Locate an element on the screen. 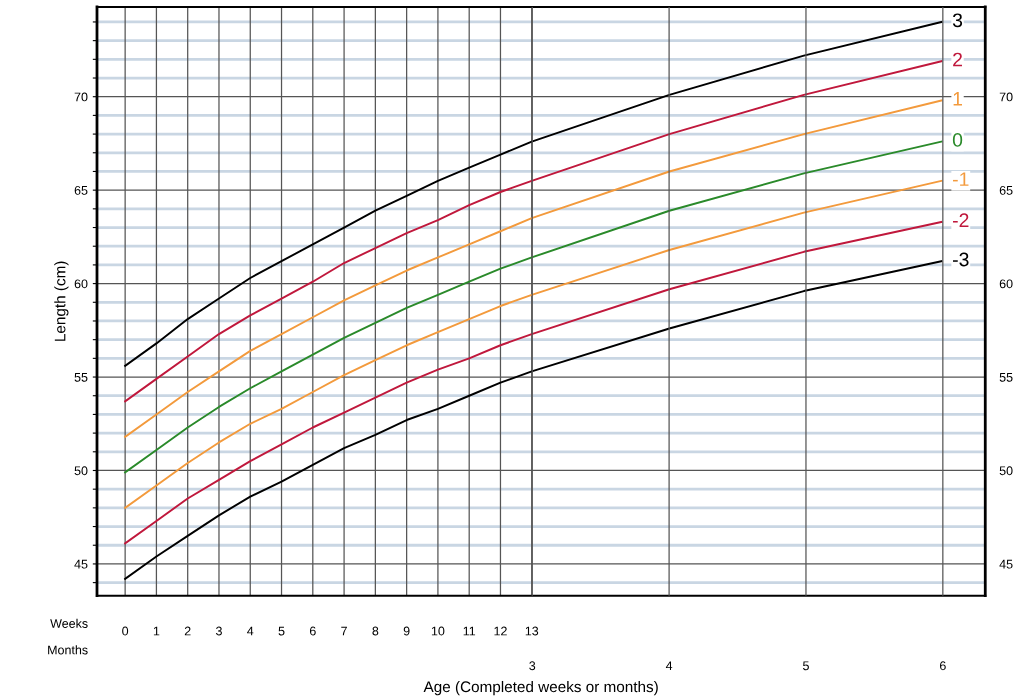  y-tick-label: 45 is located at coordinates (81, 564).